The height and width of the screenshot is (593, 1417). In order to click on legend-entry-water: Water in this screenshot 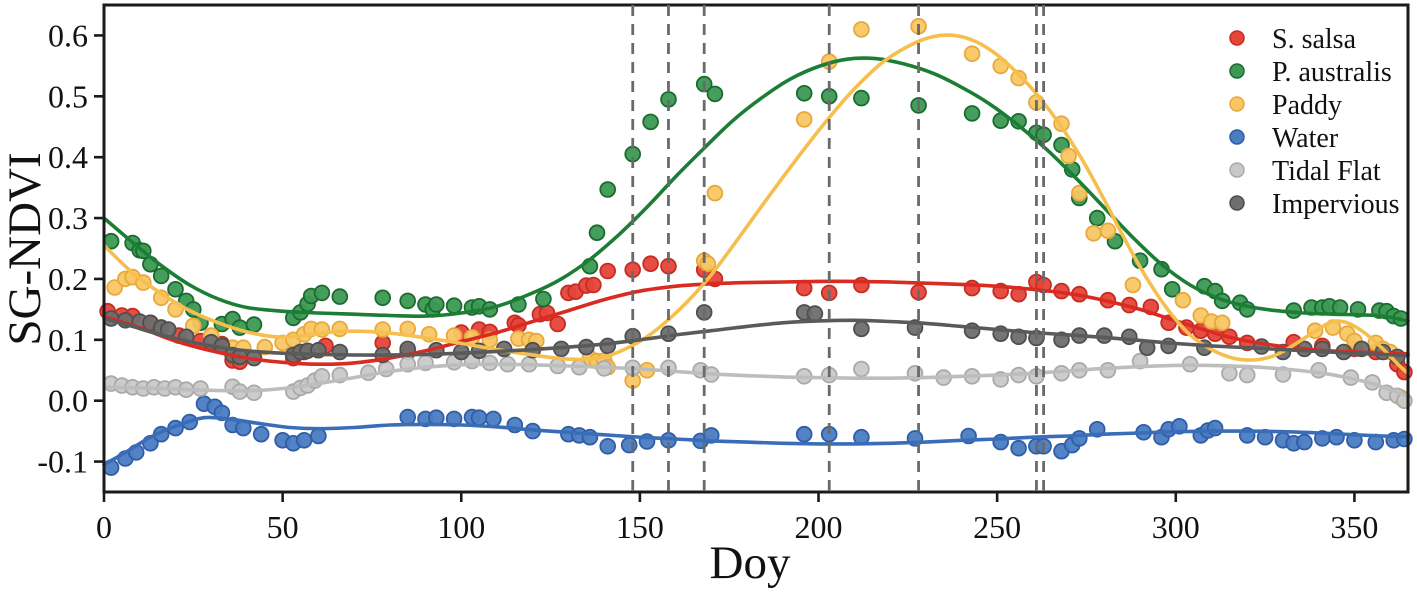, I will do `click(1284, 138)`.